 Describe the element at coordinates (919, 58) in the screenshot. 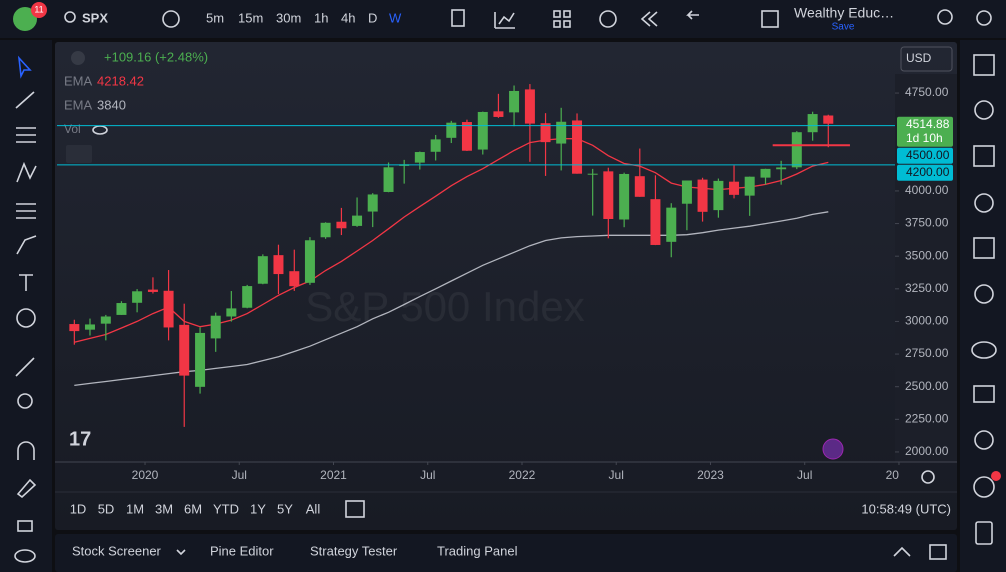

I see `currency: USD` at that location.